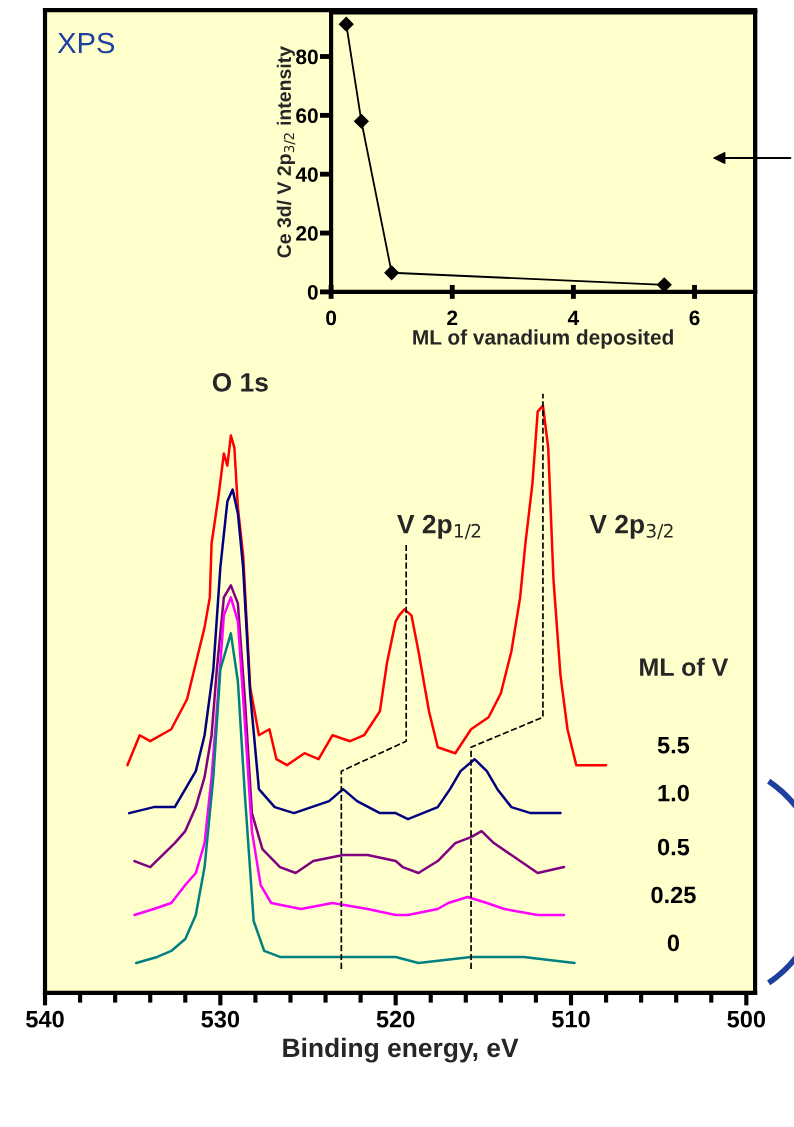  What do you see at coordinates (307, 57) in the screenshot?
I see `y-tick-label: 80` at bounding box center [307, 57].